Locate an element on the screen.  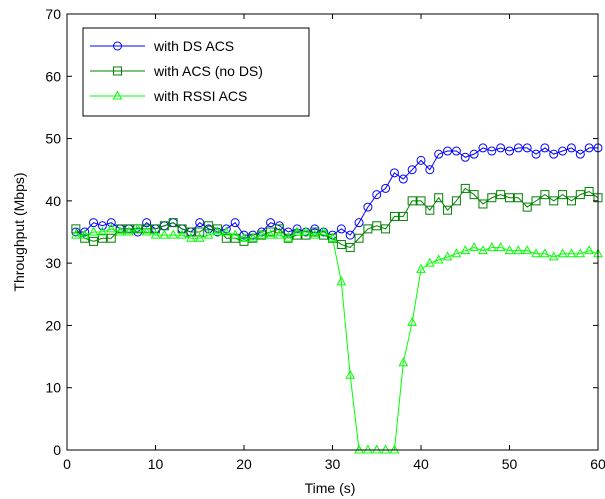
legend-marker-with-acs-no-ds is located at coordinates (117, 71).